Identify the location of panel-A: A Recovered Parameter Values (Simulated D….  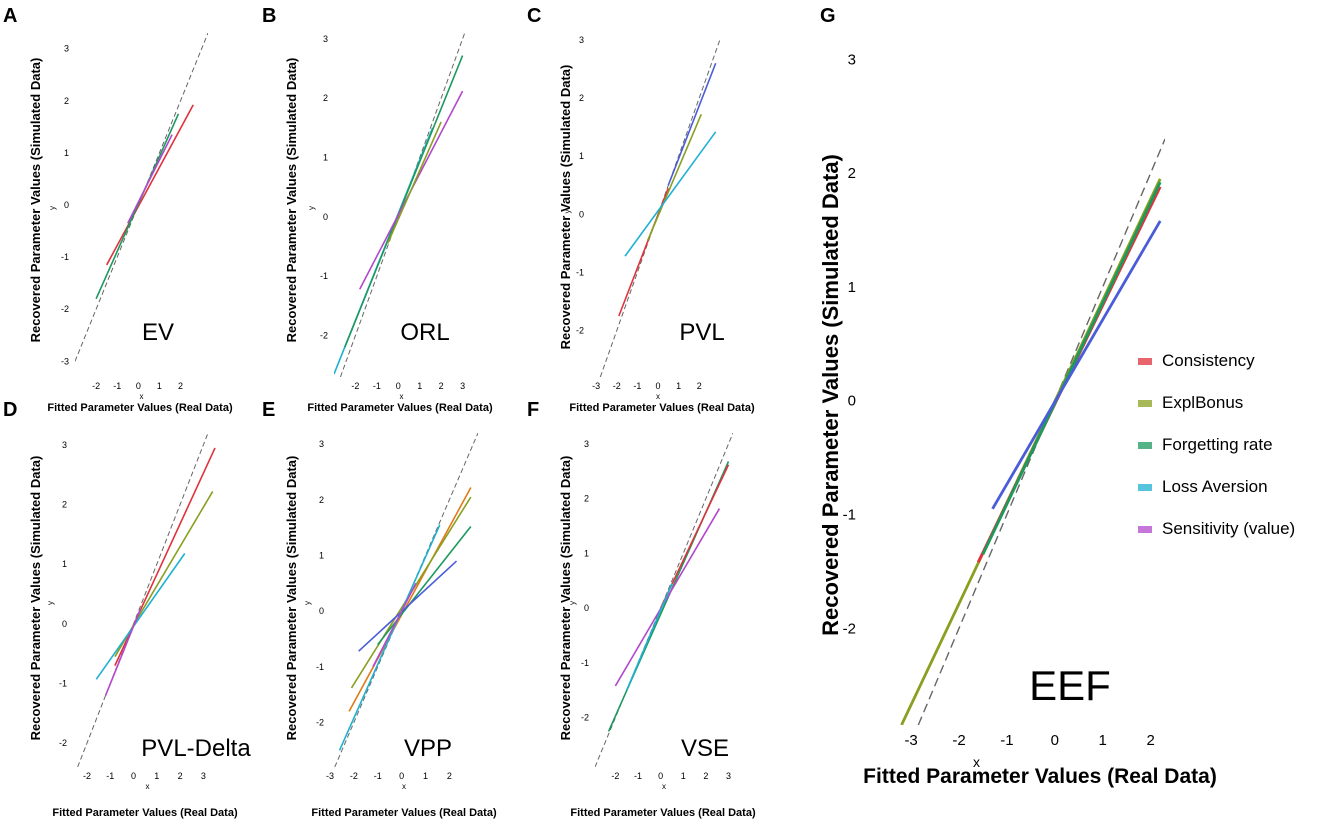
(118, 209).